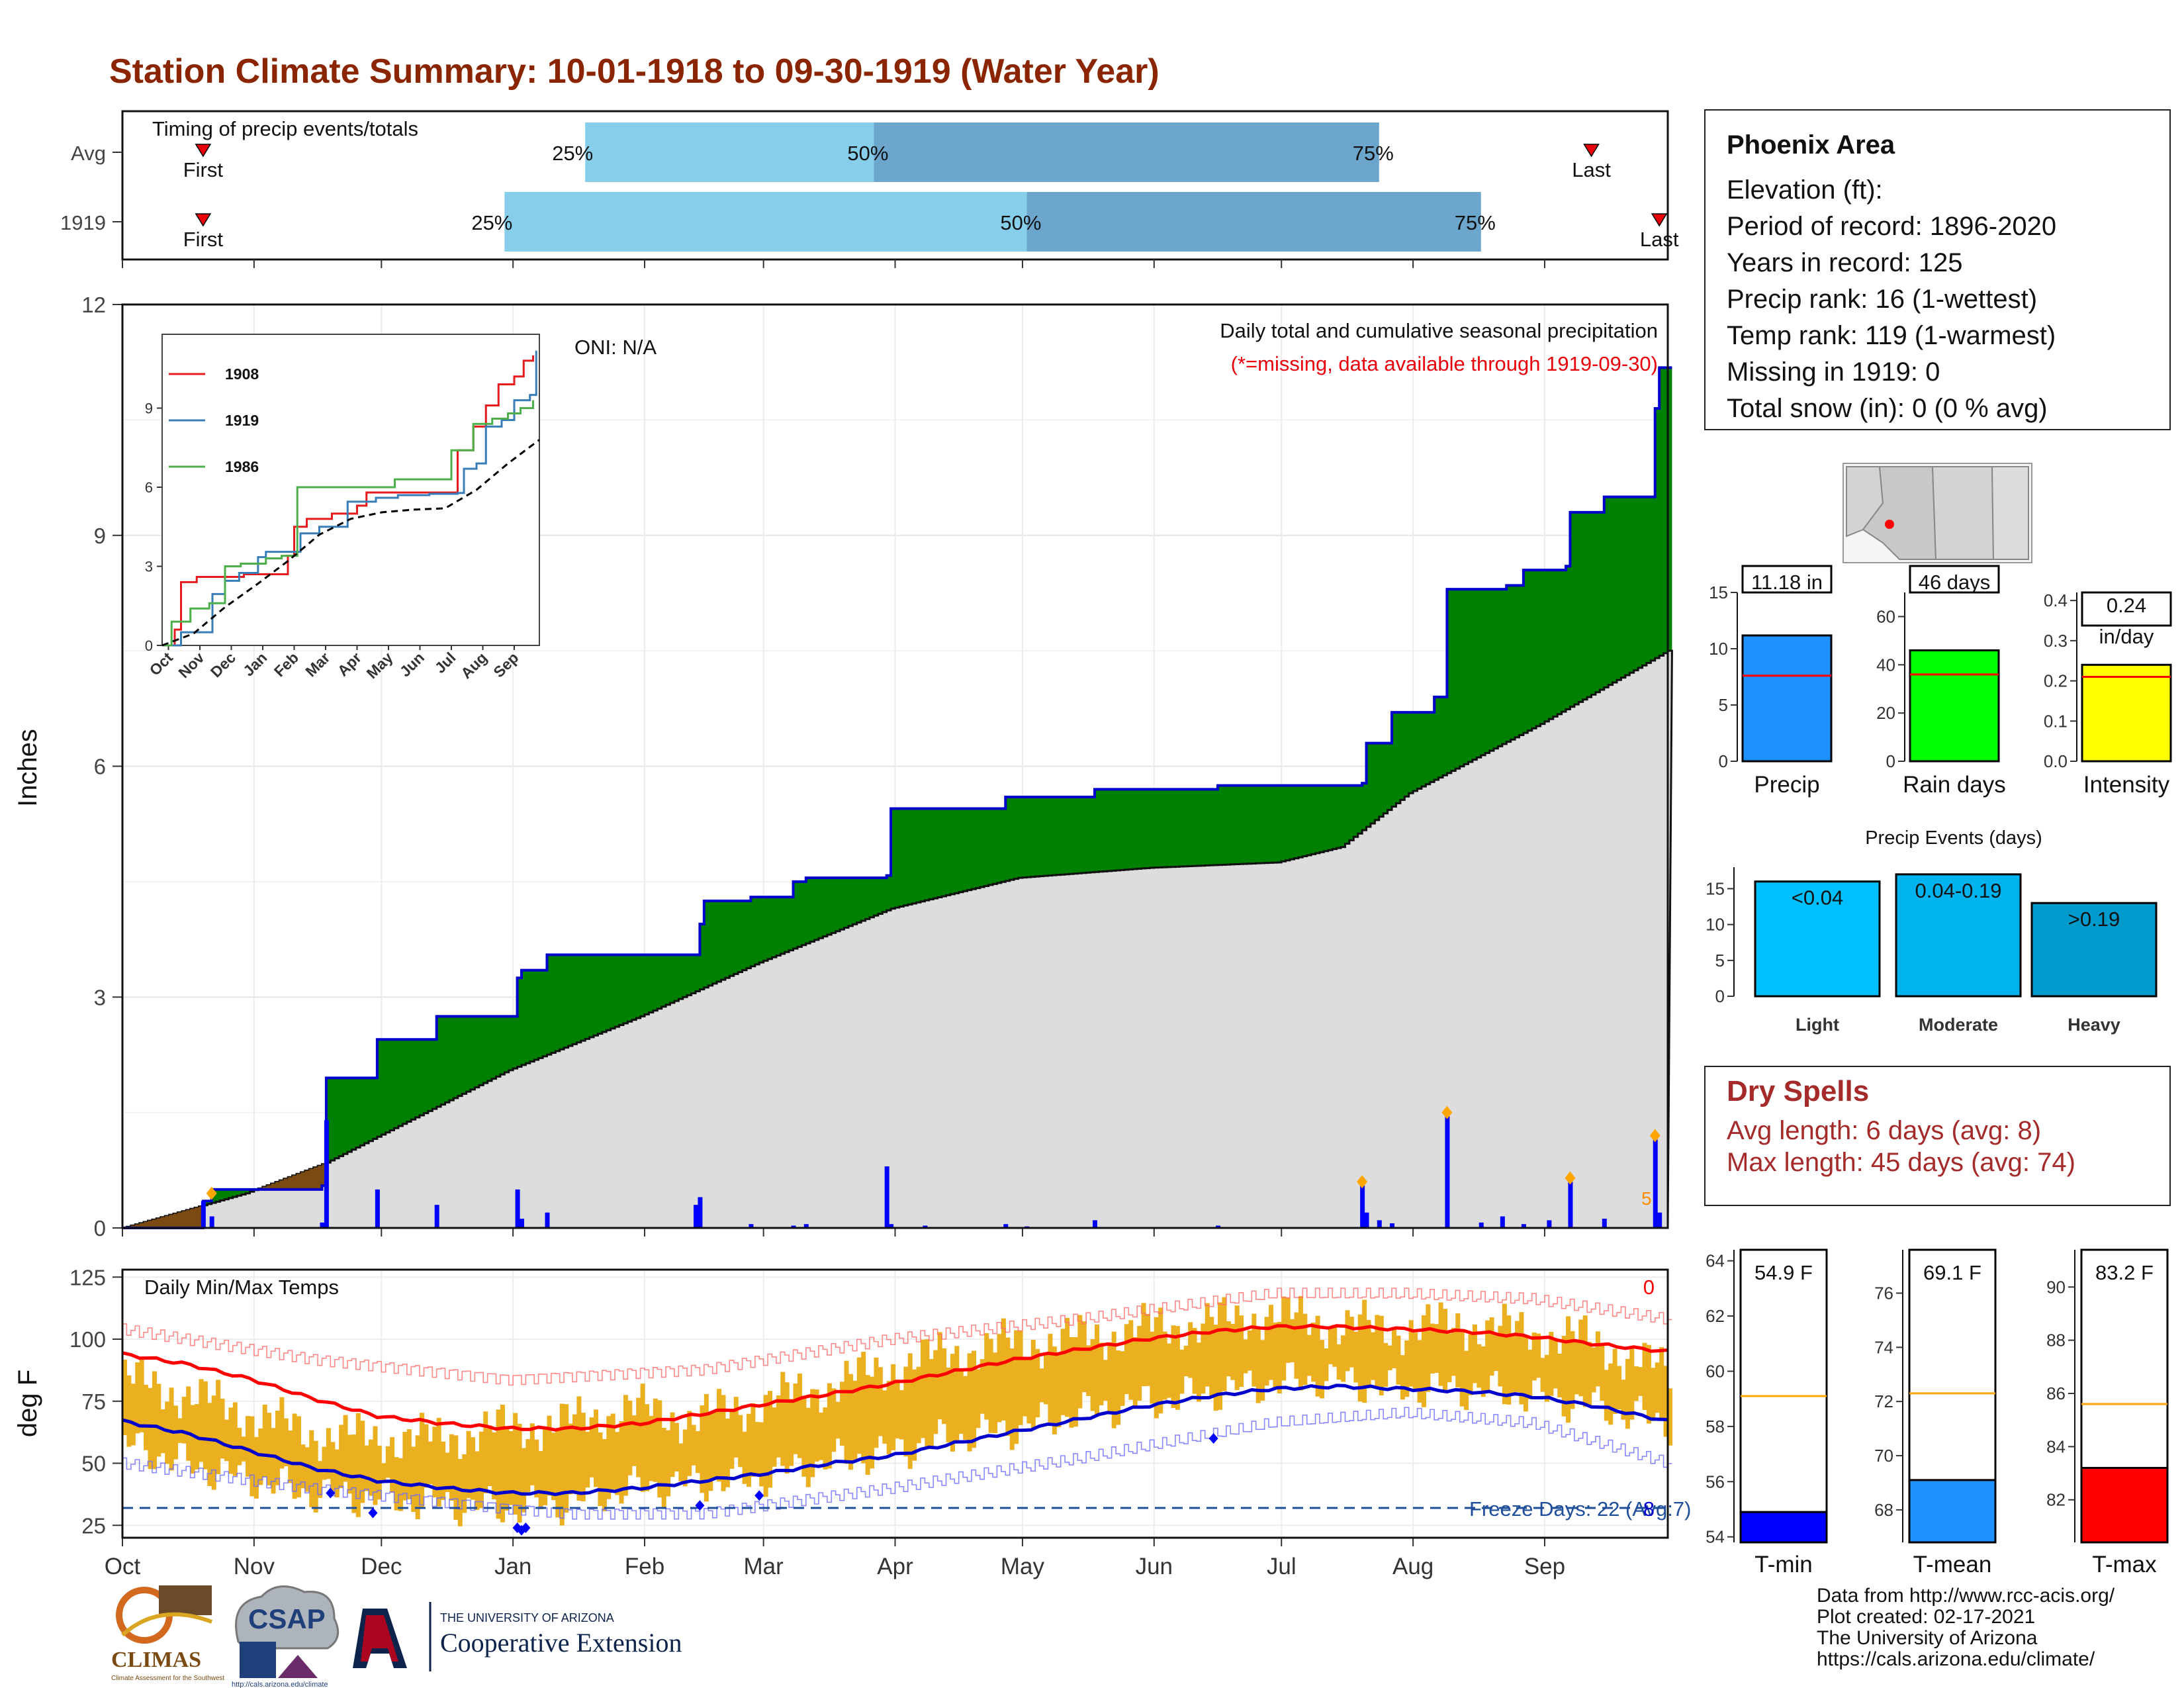 This screenshot has height=1688, width=2184. What do you see at coordinates (93, 1464) in the screenshot?
I see `temp-ytick-label: 50` at bounding box center [93, 1464].